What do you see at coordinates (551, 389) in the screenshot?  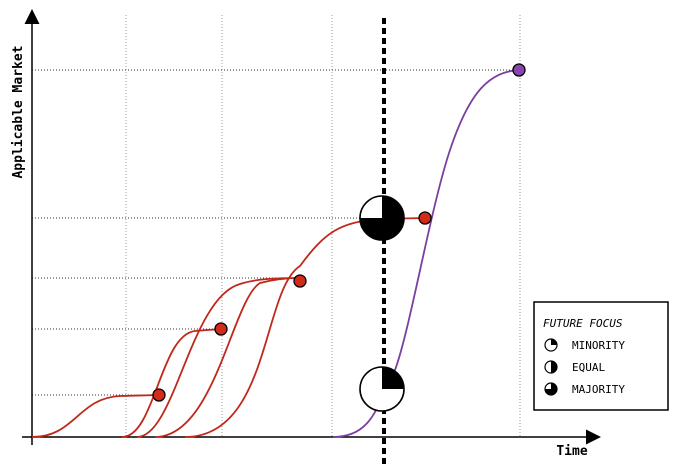 I see `legend-icon-majority-icon` at bounding box center [551, 389].